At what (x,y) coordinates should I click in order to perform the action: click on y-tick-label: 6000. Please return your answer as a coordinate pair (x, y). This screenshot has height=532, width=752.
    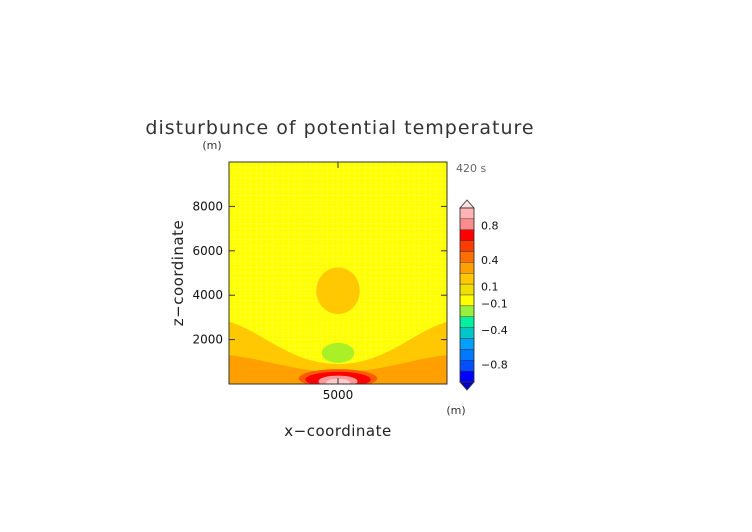
    Looking at the image, I should click on (207, 251).